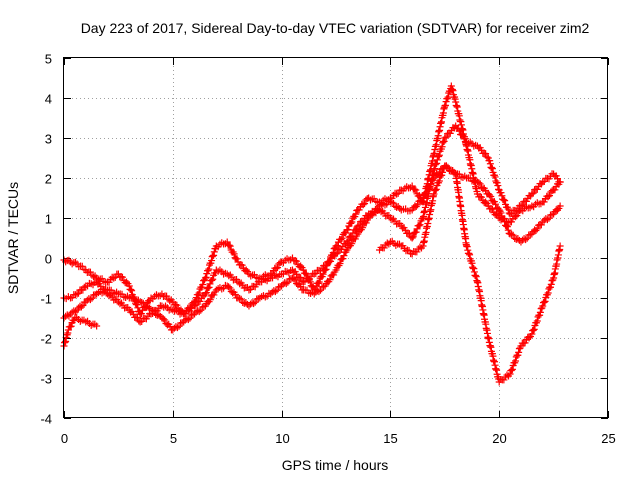 The width and height of the screenshot is (640, 480). Describe the element at coordinates (48, 139) in the screenshot. I see `y-tick-label: 3` at that location.